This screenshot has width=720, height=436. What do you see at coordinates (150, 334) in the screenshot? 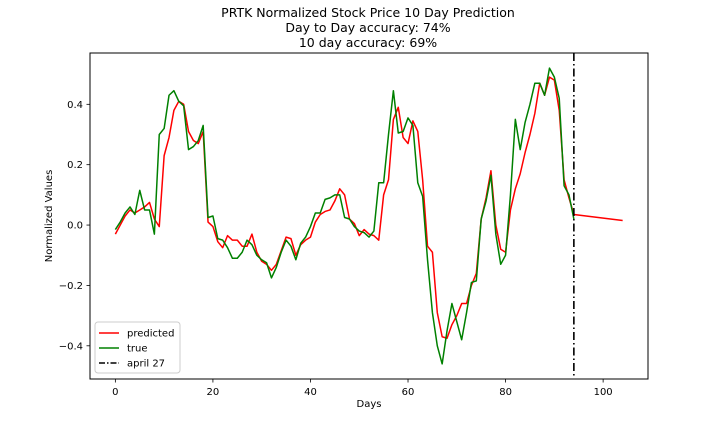
I see `legend-label-predicted: predicted` at bounding box center [150, 334].